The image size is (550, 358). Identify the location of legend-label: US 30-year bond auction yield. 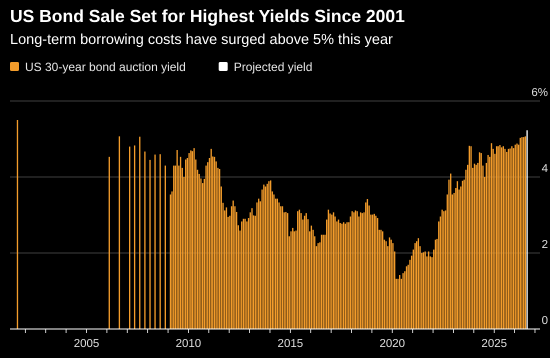
(105, 67).